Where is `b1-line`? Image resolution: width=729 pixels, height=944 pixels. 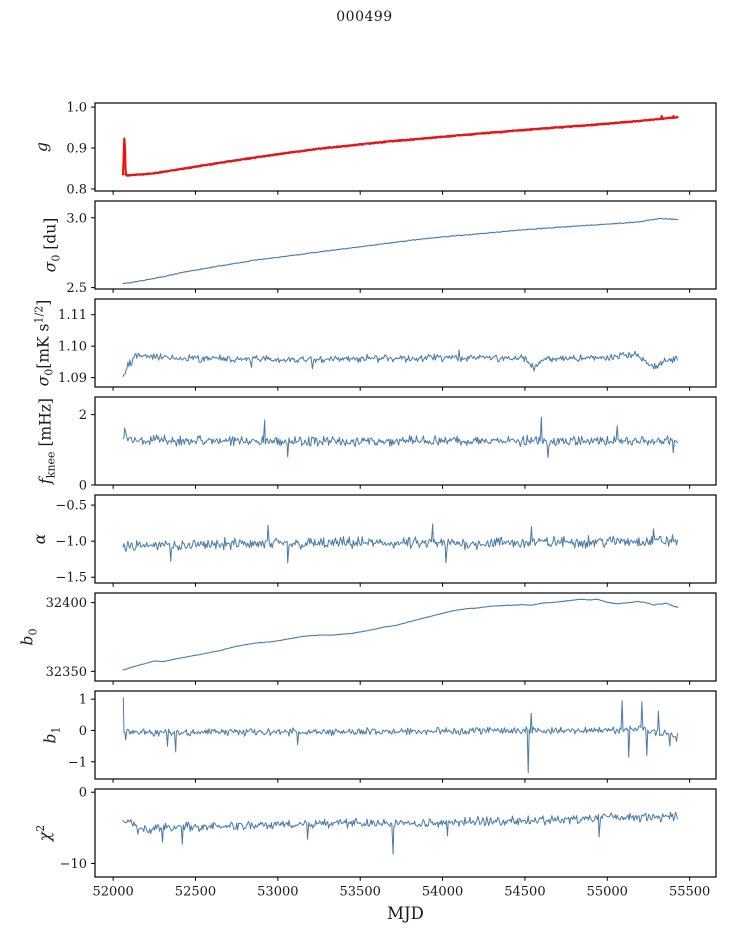
b1-line is located at coordinates (400, 735).